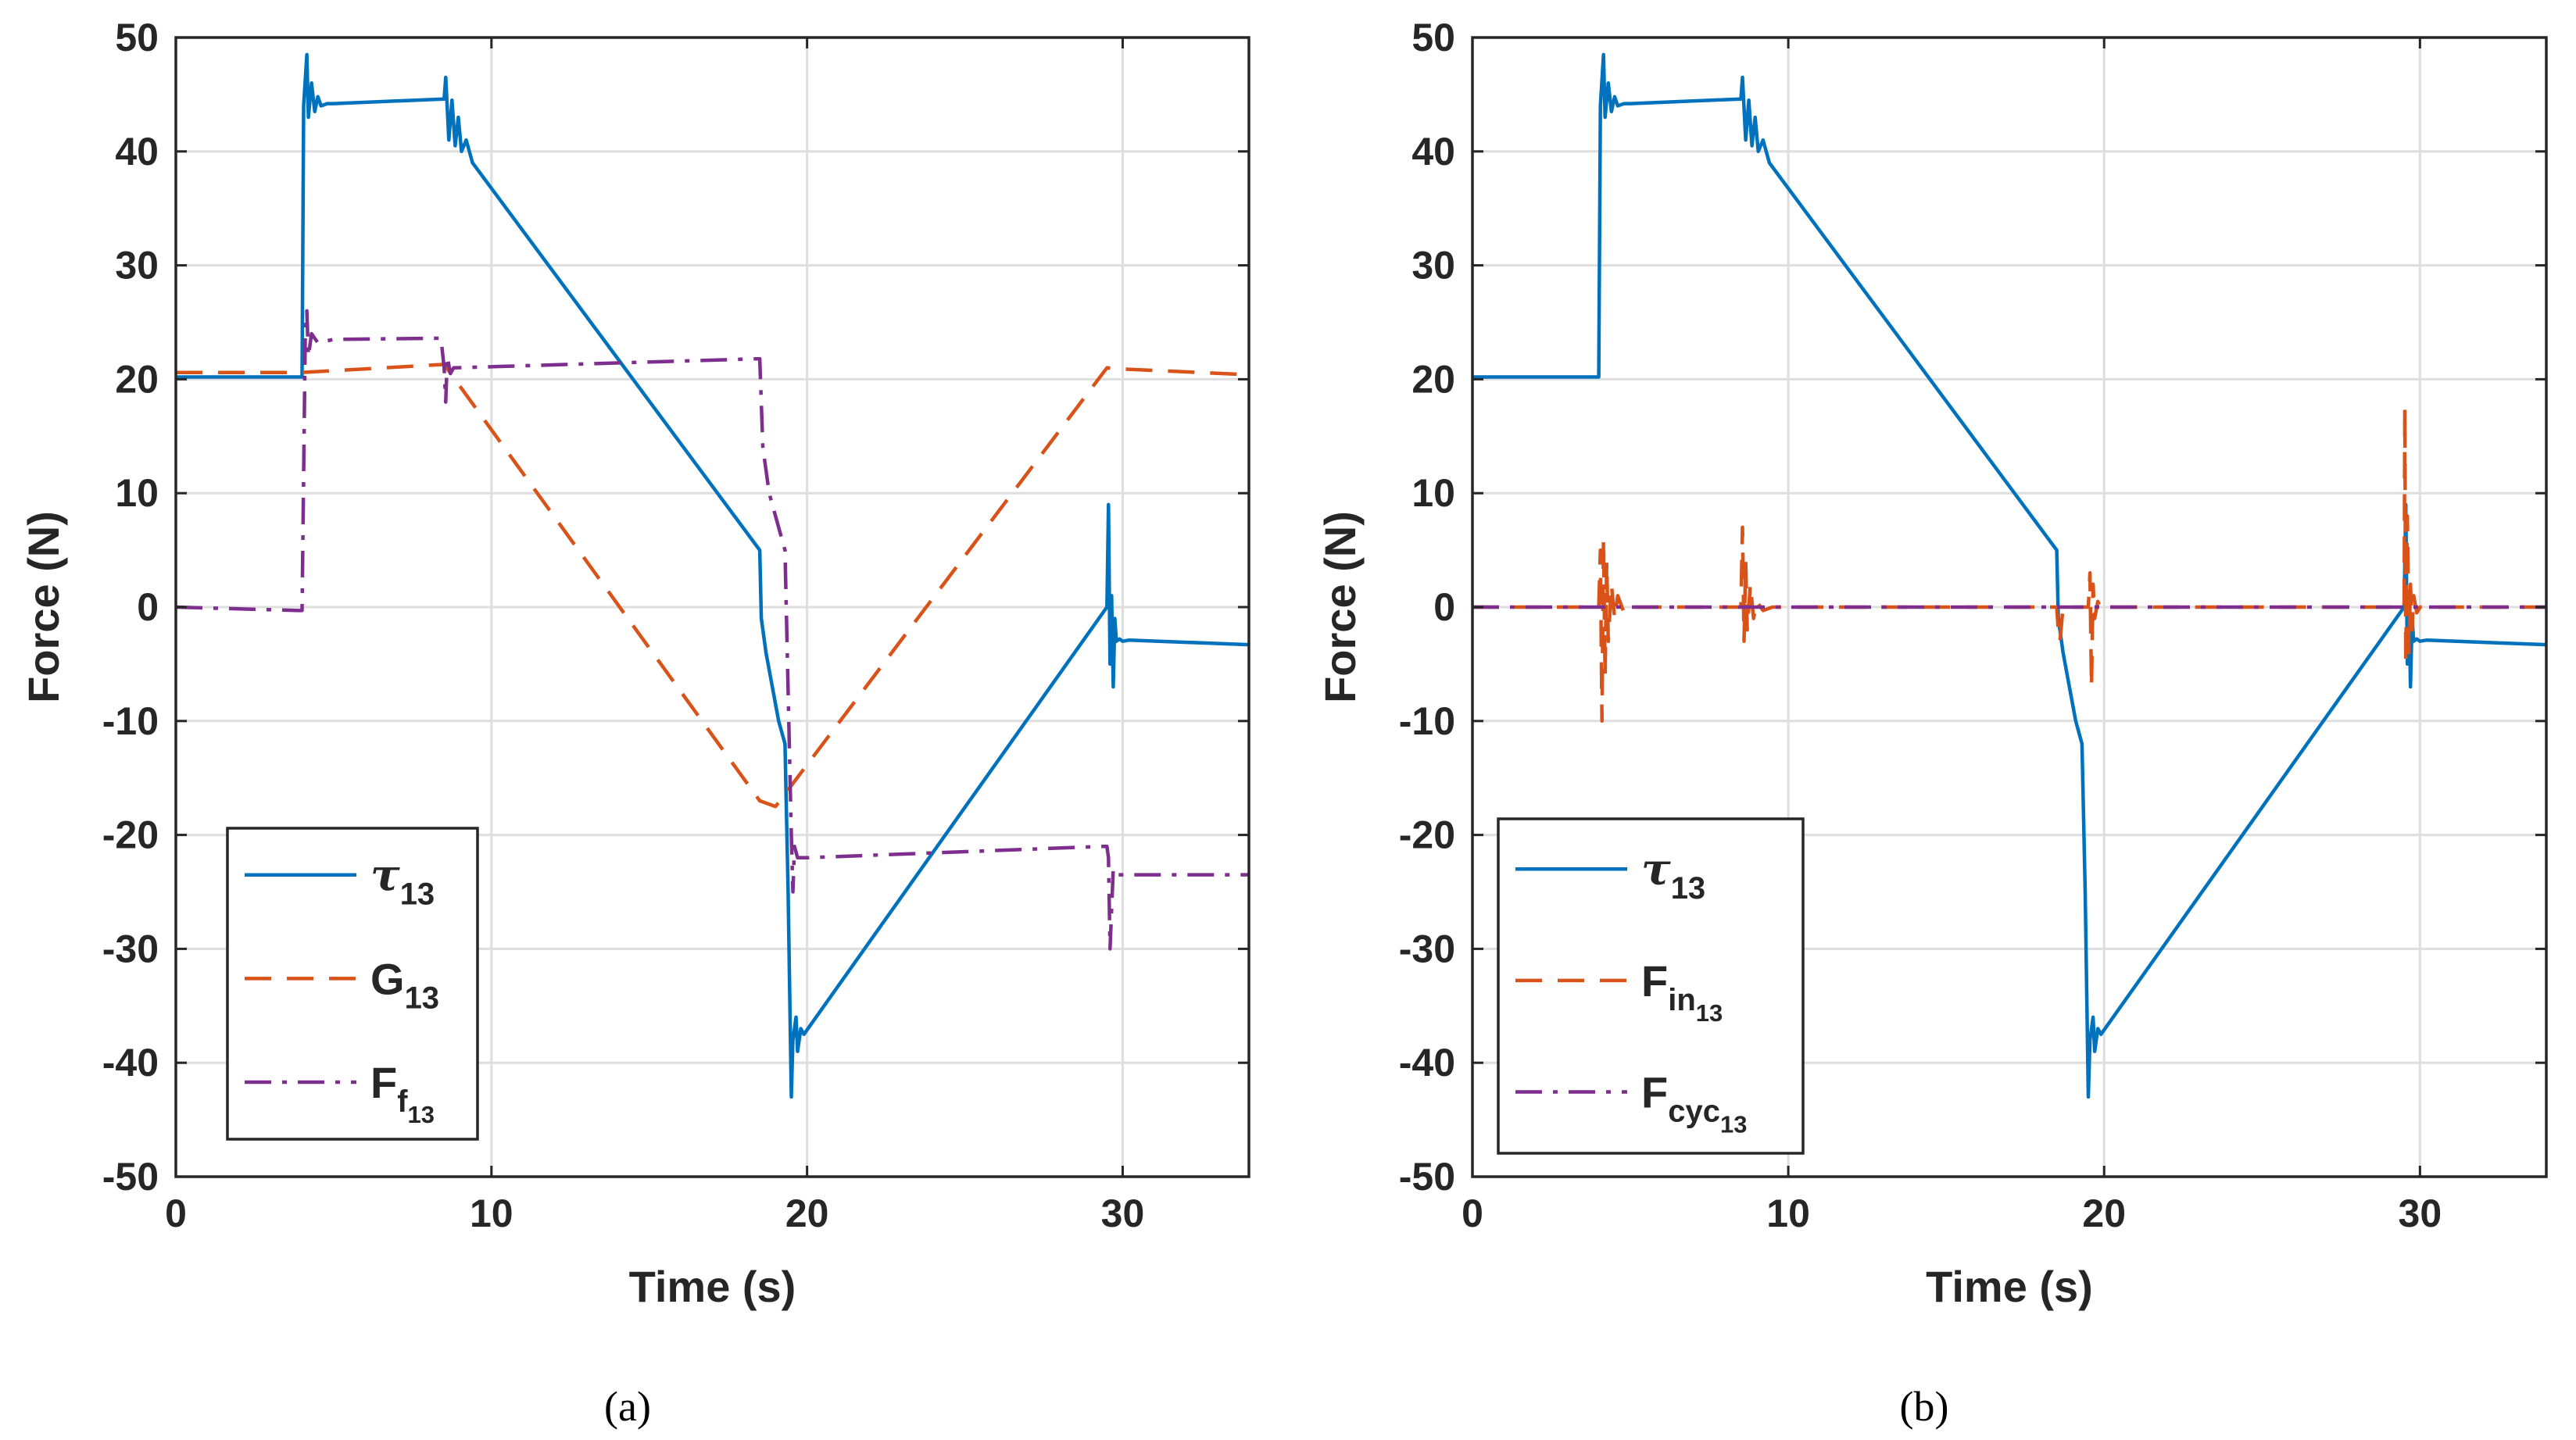 The height and width of the screenshot is (1440, 2576). I want to click on legend-label-Ff13: Ff13, so click(402, 1093).